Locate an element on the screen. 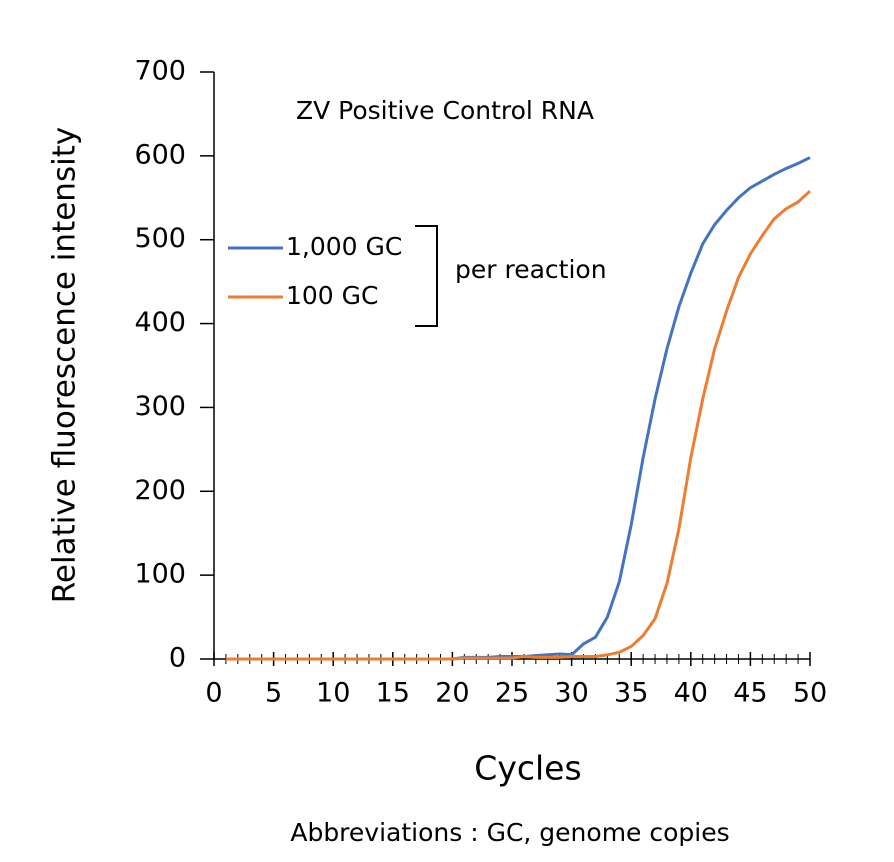 The width and height of the screenshot is (894, 862). y-tick-label: 500 is located at coordinates (160, 238).